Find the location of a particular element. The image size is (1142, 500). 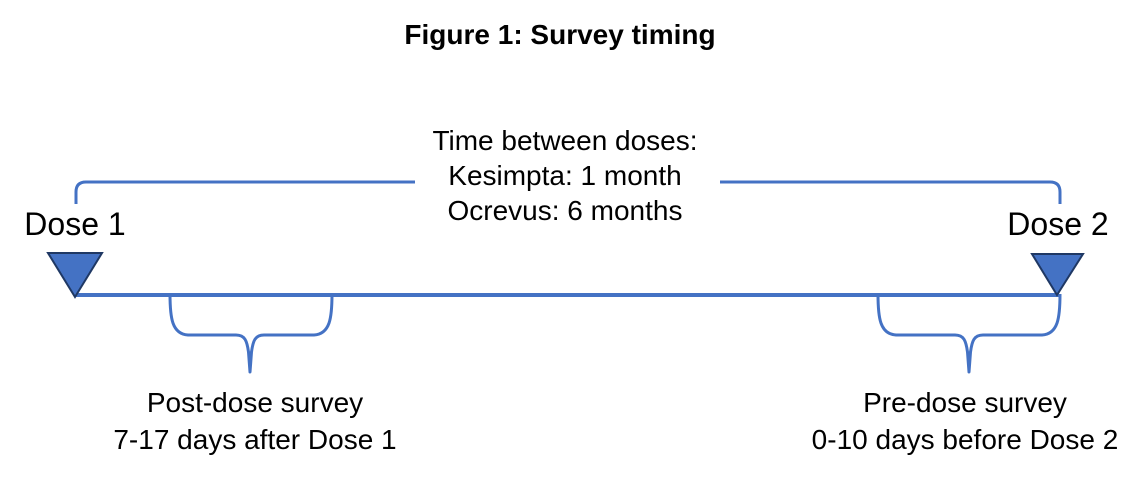

dose-1-triangle-down-icon is located at coordinates (75, 275).